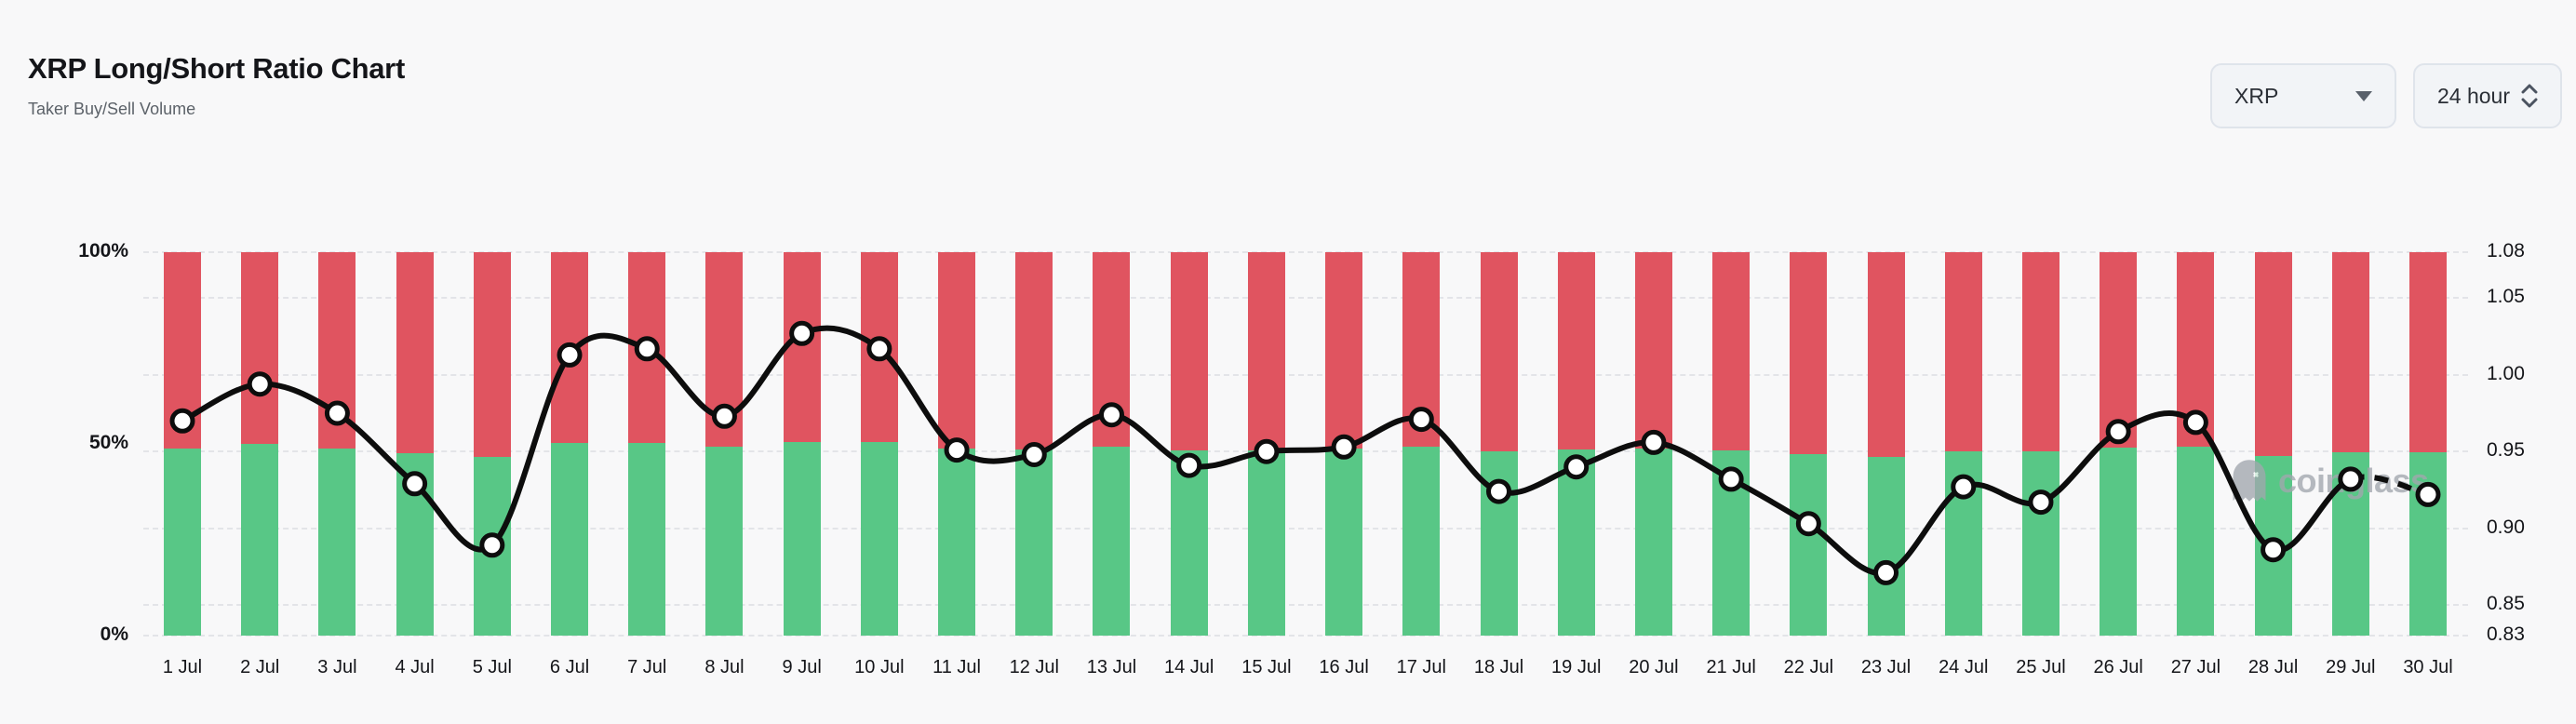 The height and width of the screenshot is (724, 2576). I want to click on bar-9-jul, so click(802, 444).